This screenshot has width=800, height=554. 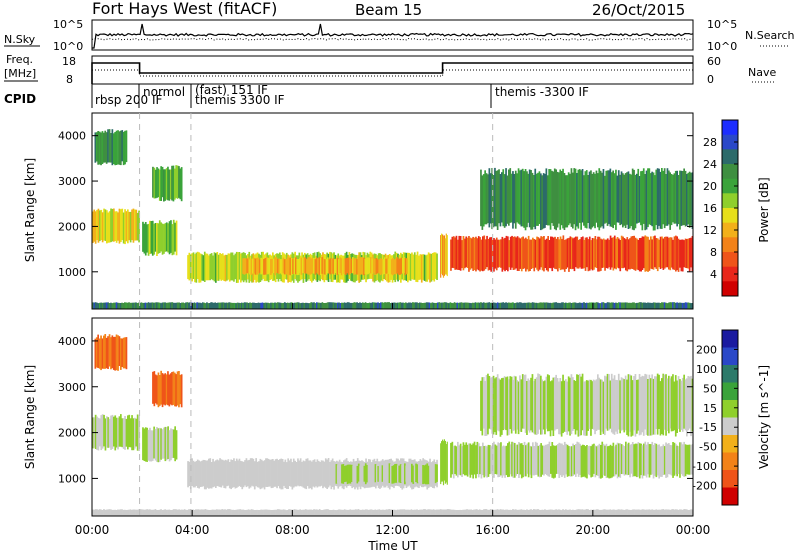 What do you see at coordinates (710, 408) in the screenshot?
I see `velocity-colorbar-label-3: 15` at bounding box center [710, 408].